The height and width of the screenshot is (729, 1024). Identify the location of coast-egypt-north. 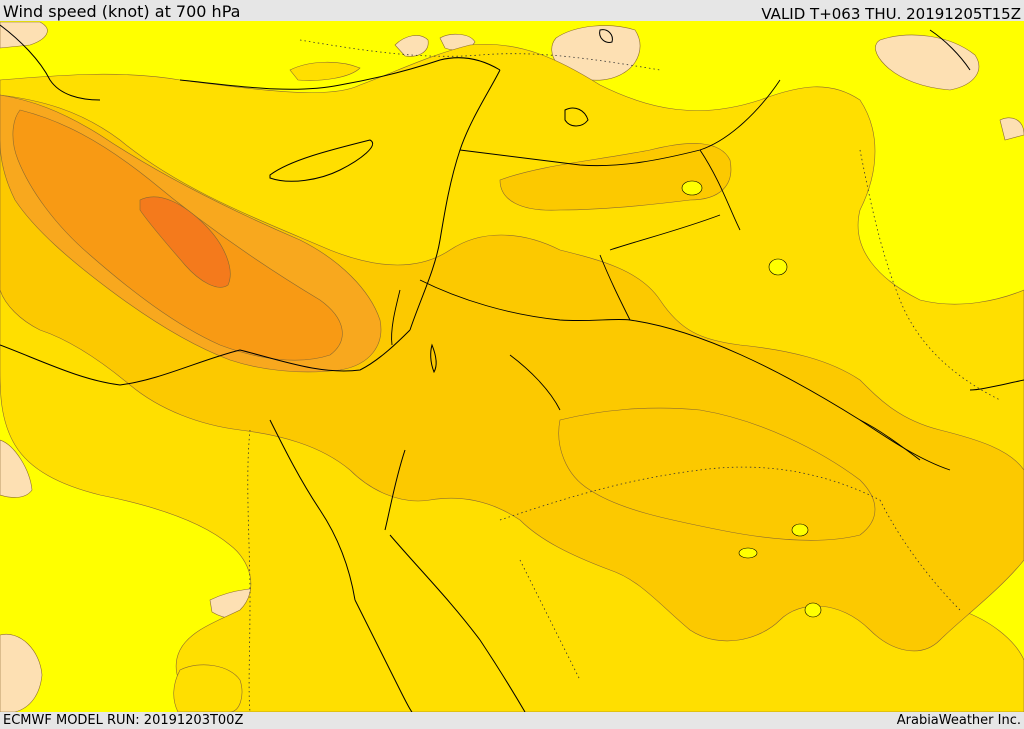
(205, 357).